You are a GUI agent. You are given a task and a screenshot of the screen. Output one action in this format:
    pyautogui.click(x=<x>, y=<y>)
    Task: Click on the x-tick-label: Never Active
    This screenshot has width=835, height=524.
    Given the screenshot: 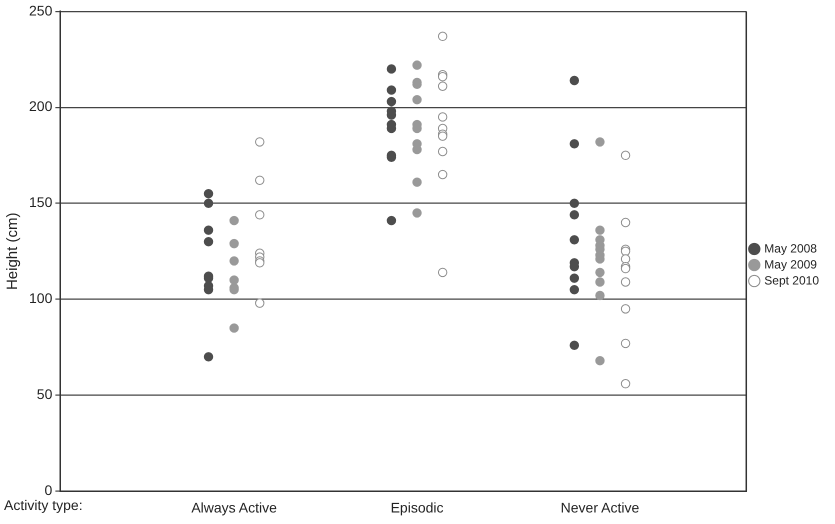 What is the action you would take?
    pyautogui.click(x=600, y=507)
    